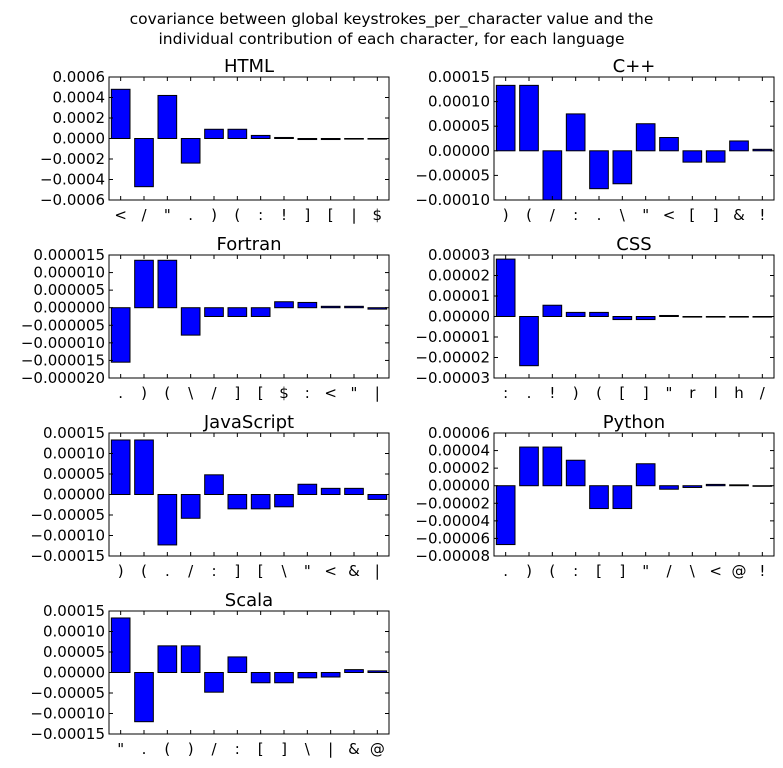 The image size is (783, 768). What do you see at coordinates (452, 200) in the screenshot?
I see `y-tick-label: −0.00010` at bounding box center [452, 200].